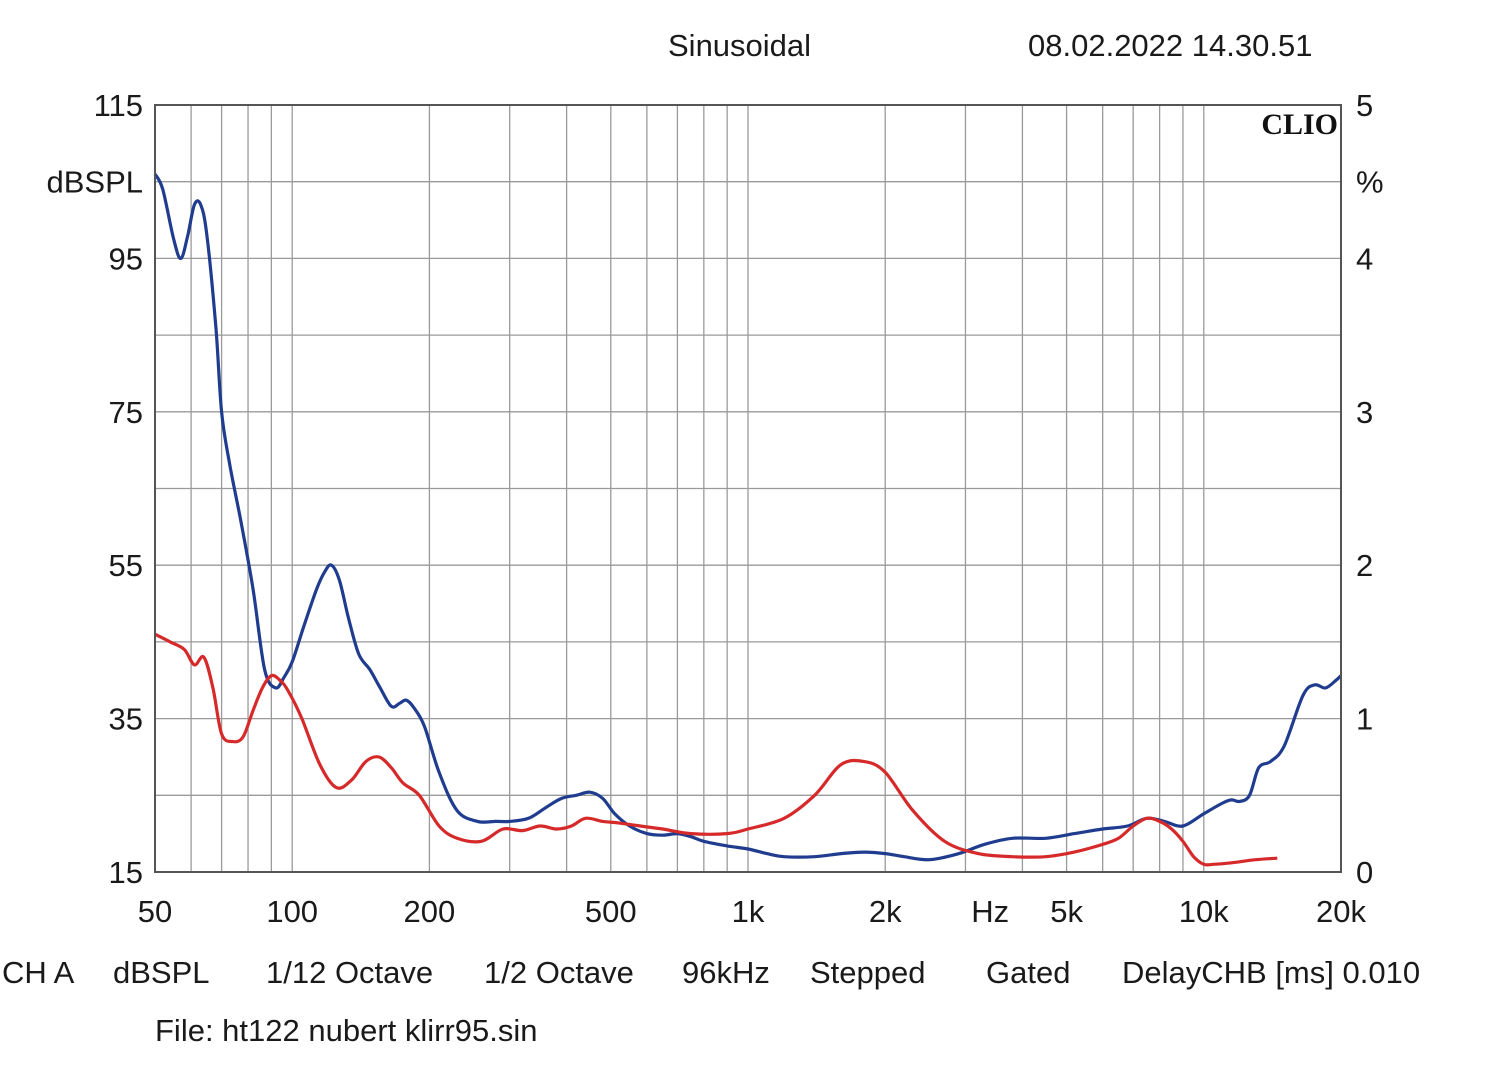  I want to click on footer-sweep: Stepped, so click(868, 972).